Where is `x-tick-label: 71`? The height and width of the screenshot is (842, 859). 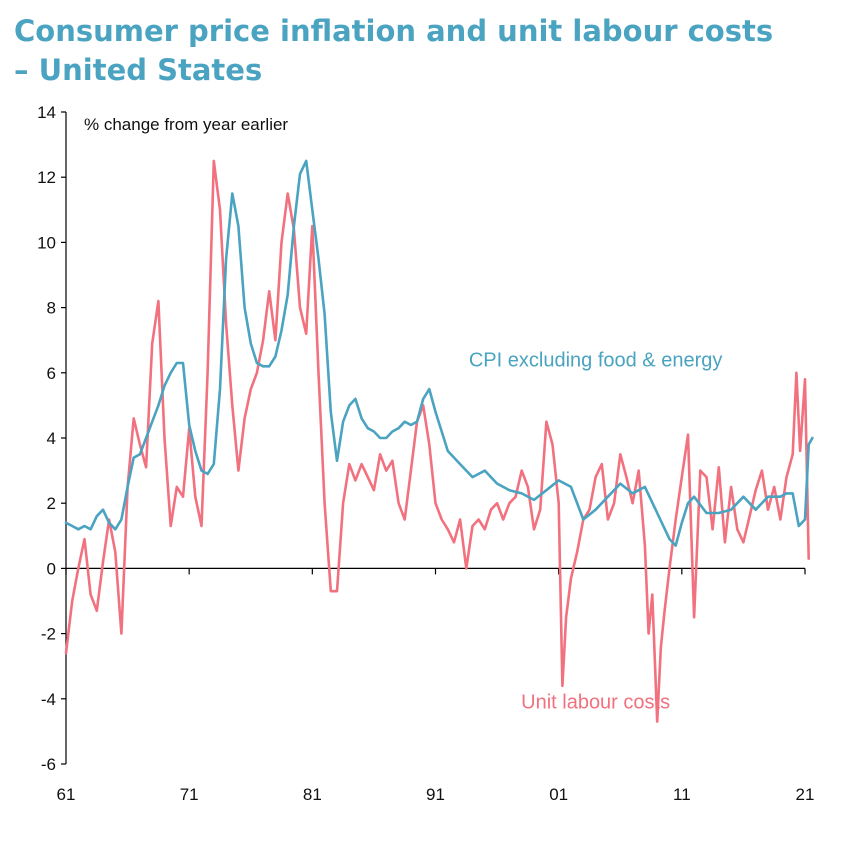 x-tick-label: 71 is located at coordinates (189, 794).